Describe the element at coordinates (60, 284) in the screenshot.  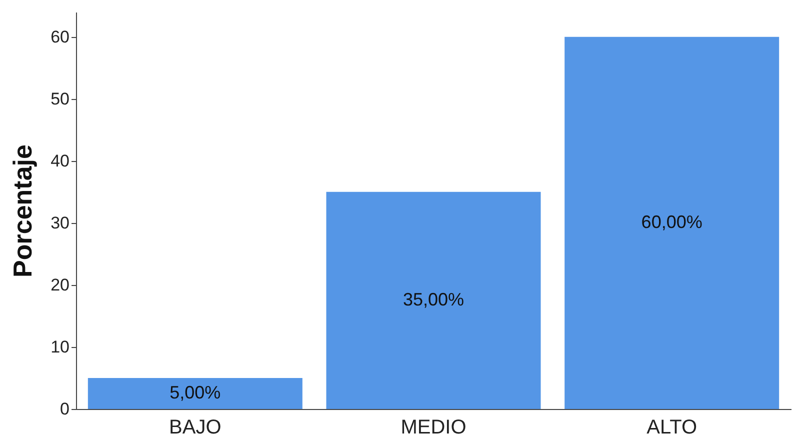
I see `y-tick-label: 20` at that location.